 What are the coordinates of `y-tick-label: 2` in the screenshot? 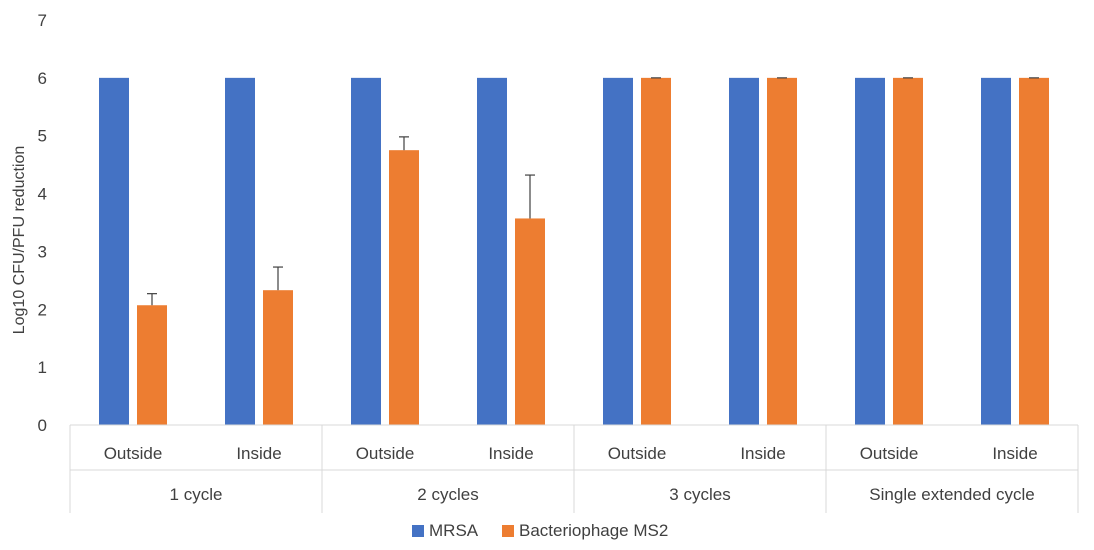 It's located at (42, 309).